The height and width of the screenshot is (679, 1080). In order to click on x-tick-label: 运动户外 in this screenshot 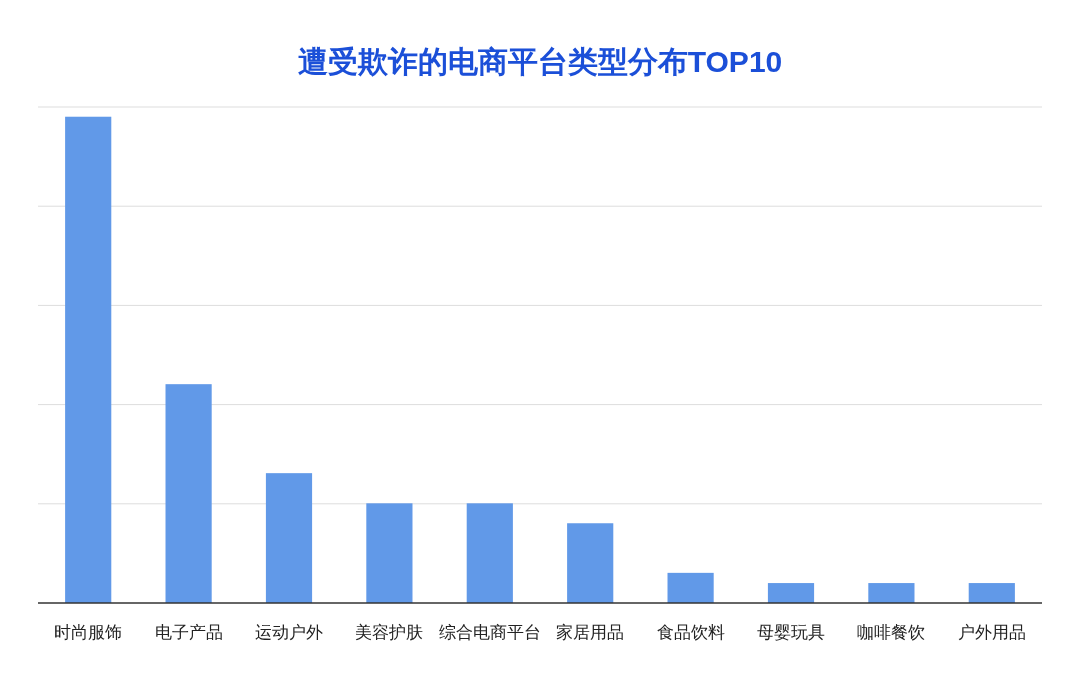, I will do `click(289, 632)`.